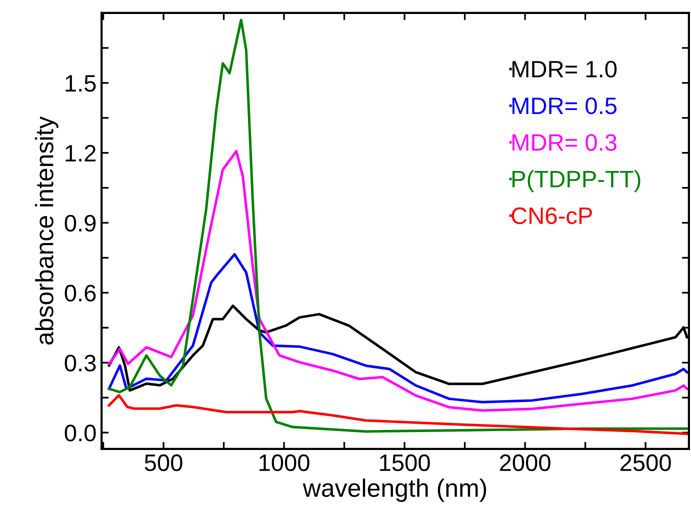 The height and width of the screenshot is (519, 691). I want to click on x-tick-label: 1500, so click(405, 463).